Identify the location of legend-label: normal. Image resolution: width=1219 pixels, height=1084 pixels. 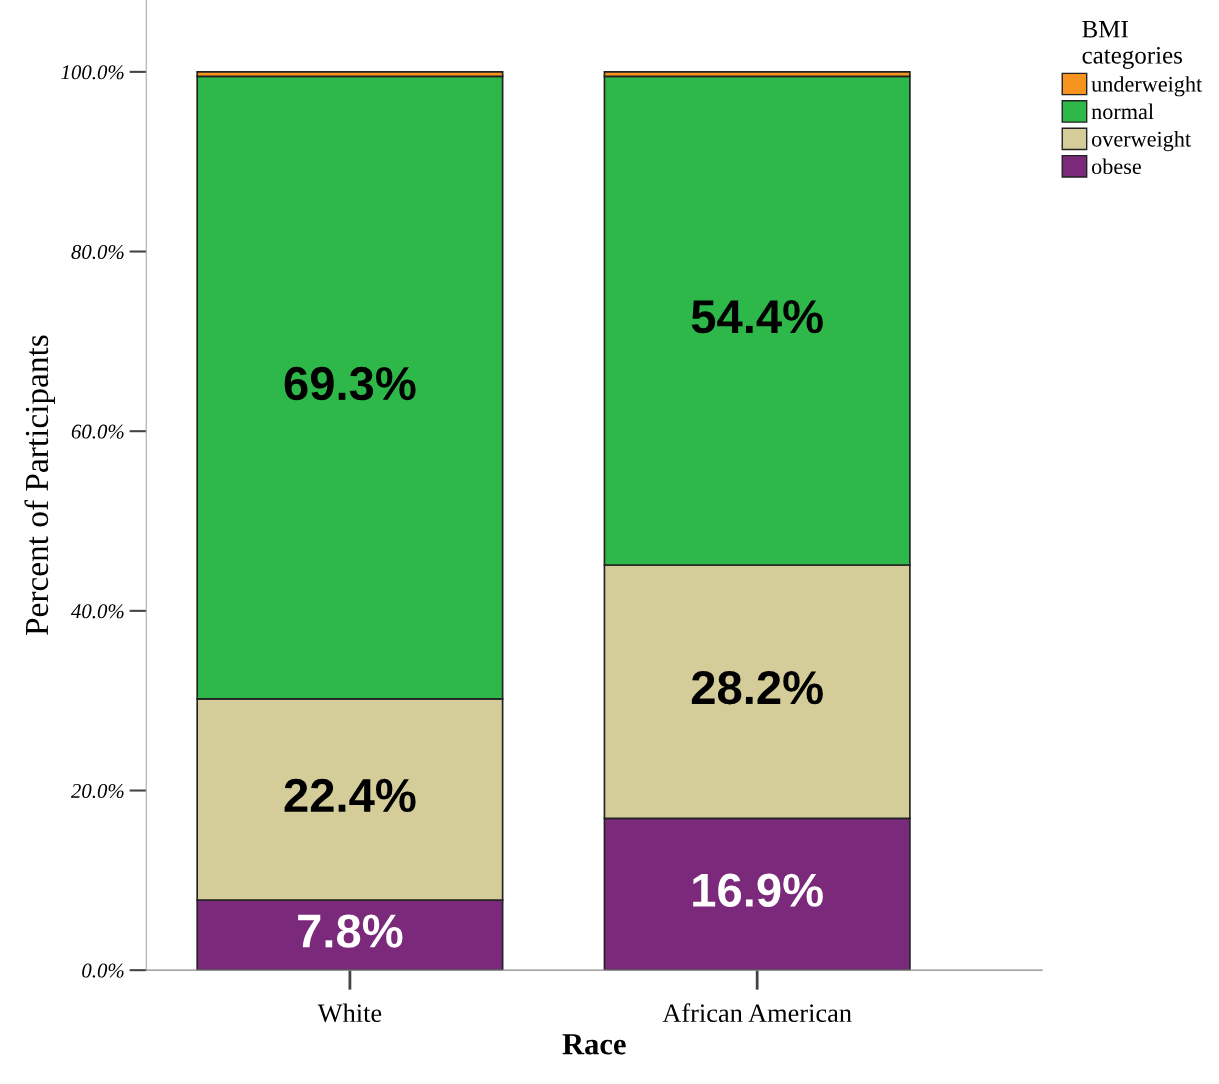
(1122, 111).